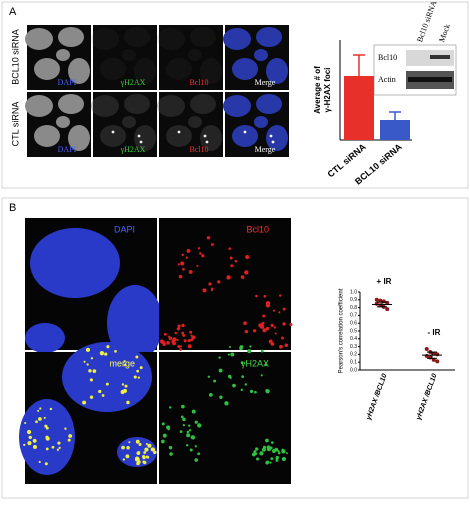 The width and height of the screenshot is (470, 505). I want to click on panel-label: B, so click(12, 208).